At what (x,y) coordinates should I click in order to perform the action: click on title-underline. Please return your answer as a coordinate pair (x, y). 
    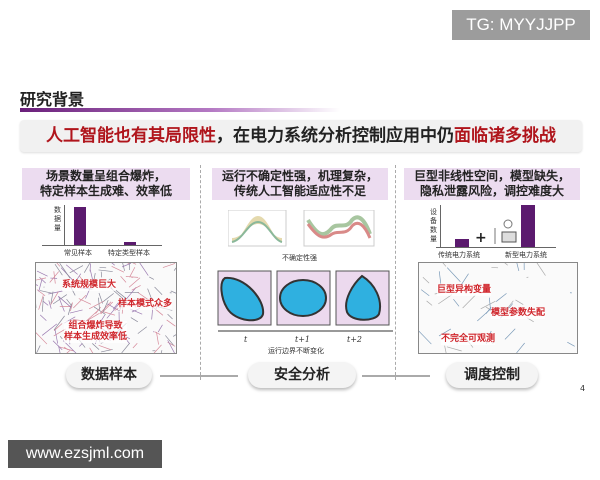
    Looking at the image, I should click on (180, 110).